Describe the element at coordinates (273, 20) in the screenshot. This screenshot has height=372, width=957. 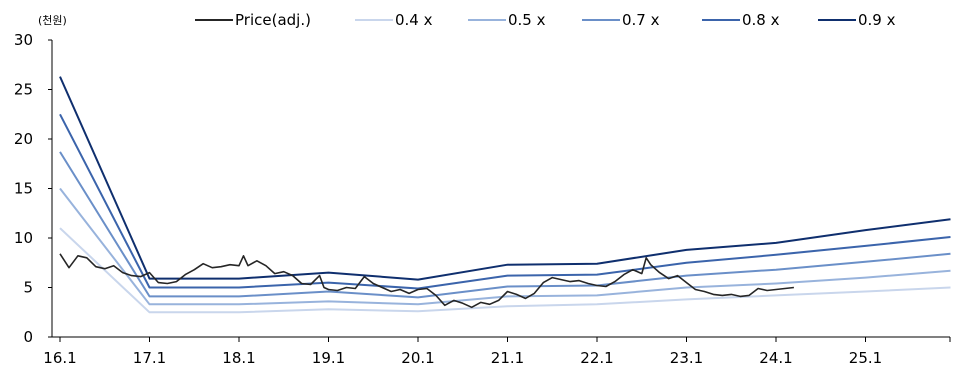
I see `legend-label: Price(adj.)` at that location.